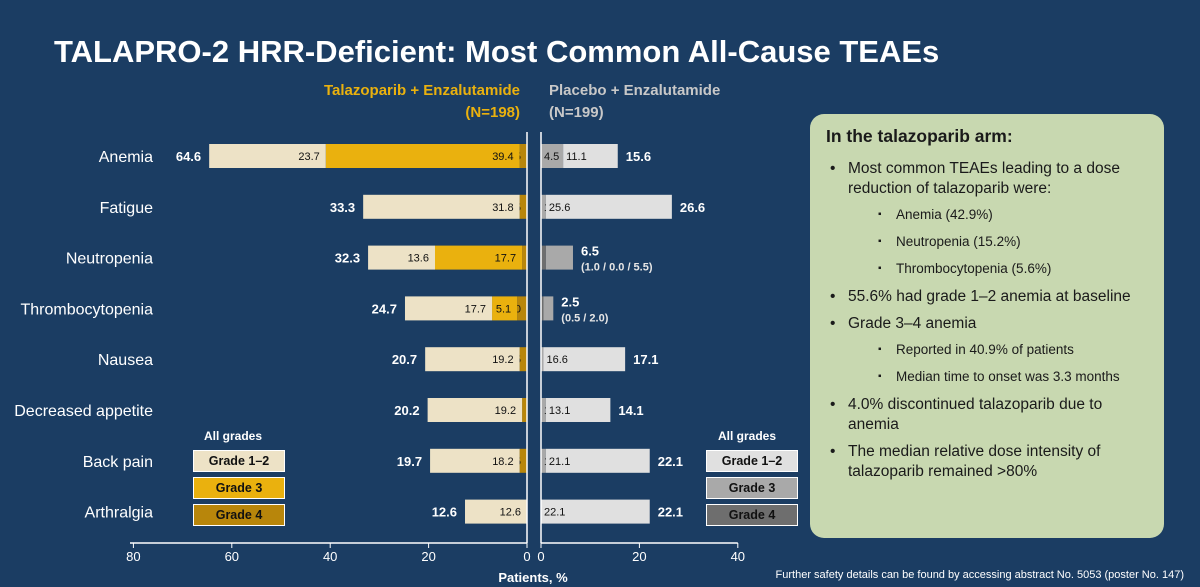 Image resolution: width=1200 pixels, height=587 pixels. What do you see at coordinates (554, 513) in the screenshot?
I see `bar-value-label: 22.1` at bounding box center [554, 513].